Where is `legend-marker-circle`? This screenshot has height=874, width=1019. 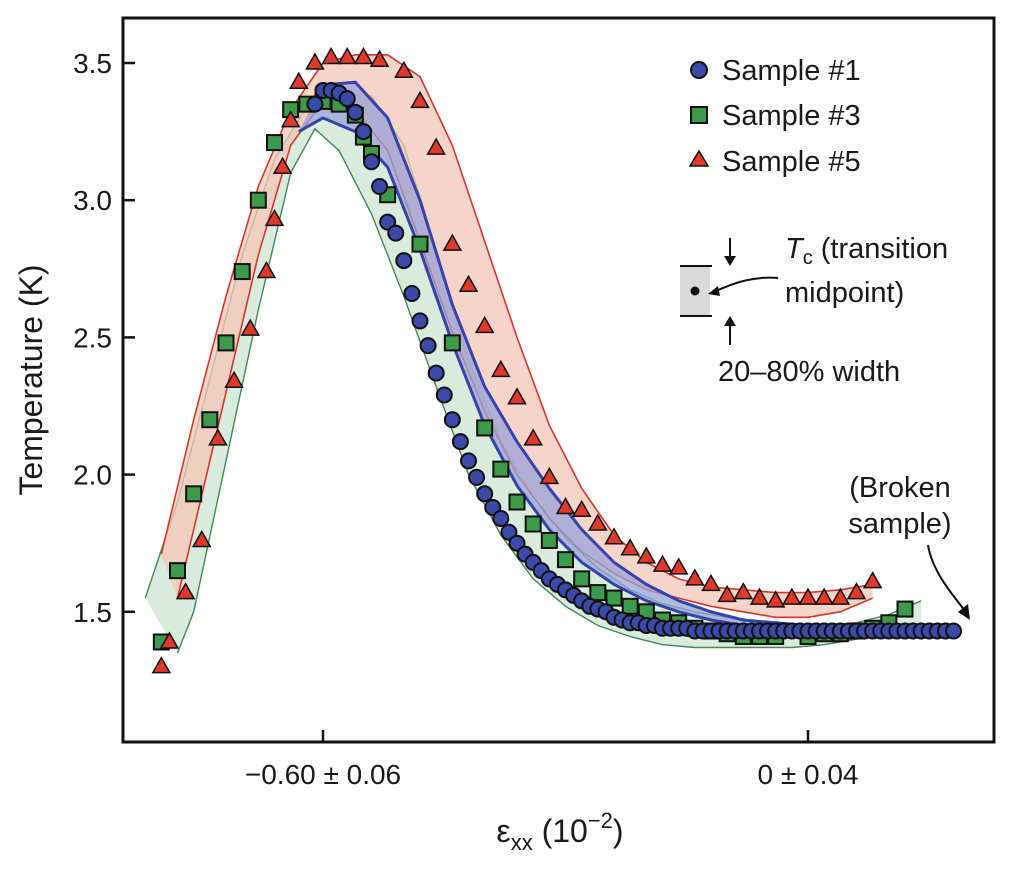
legend-marker-circle is located at coordinates (699, 70).